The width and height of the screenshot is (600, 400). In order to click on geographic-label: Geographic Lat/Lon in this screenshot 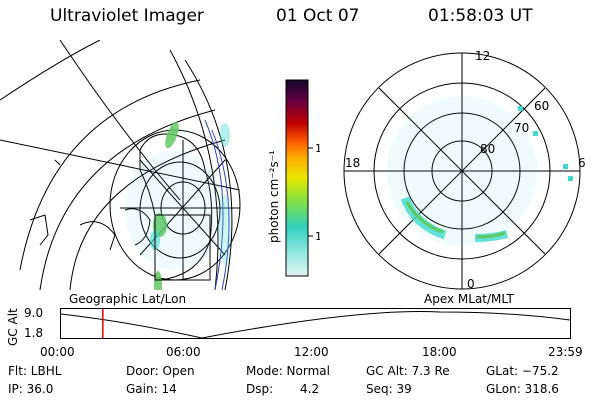, I will do `click(128, 299)`.